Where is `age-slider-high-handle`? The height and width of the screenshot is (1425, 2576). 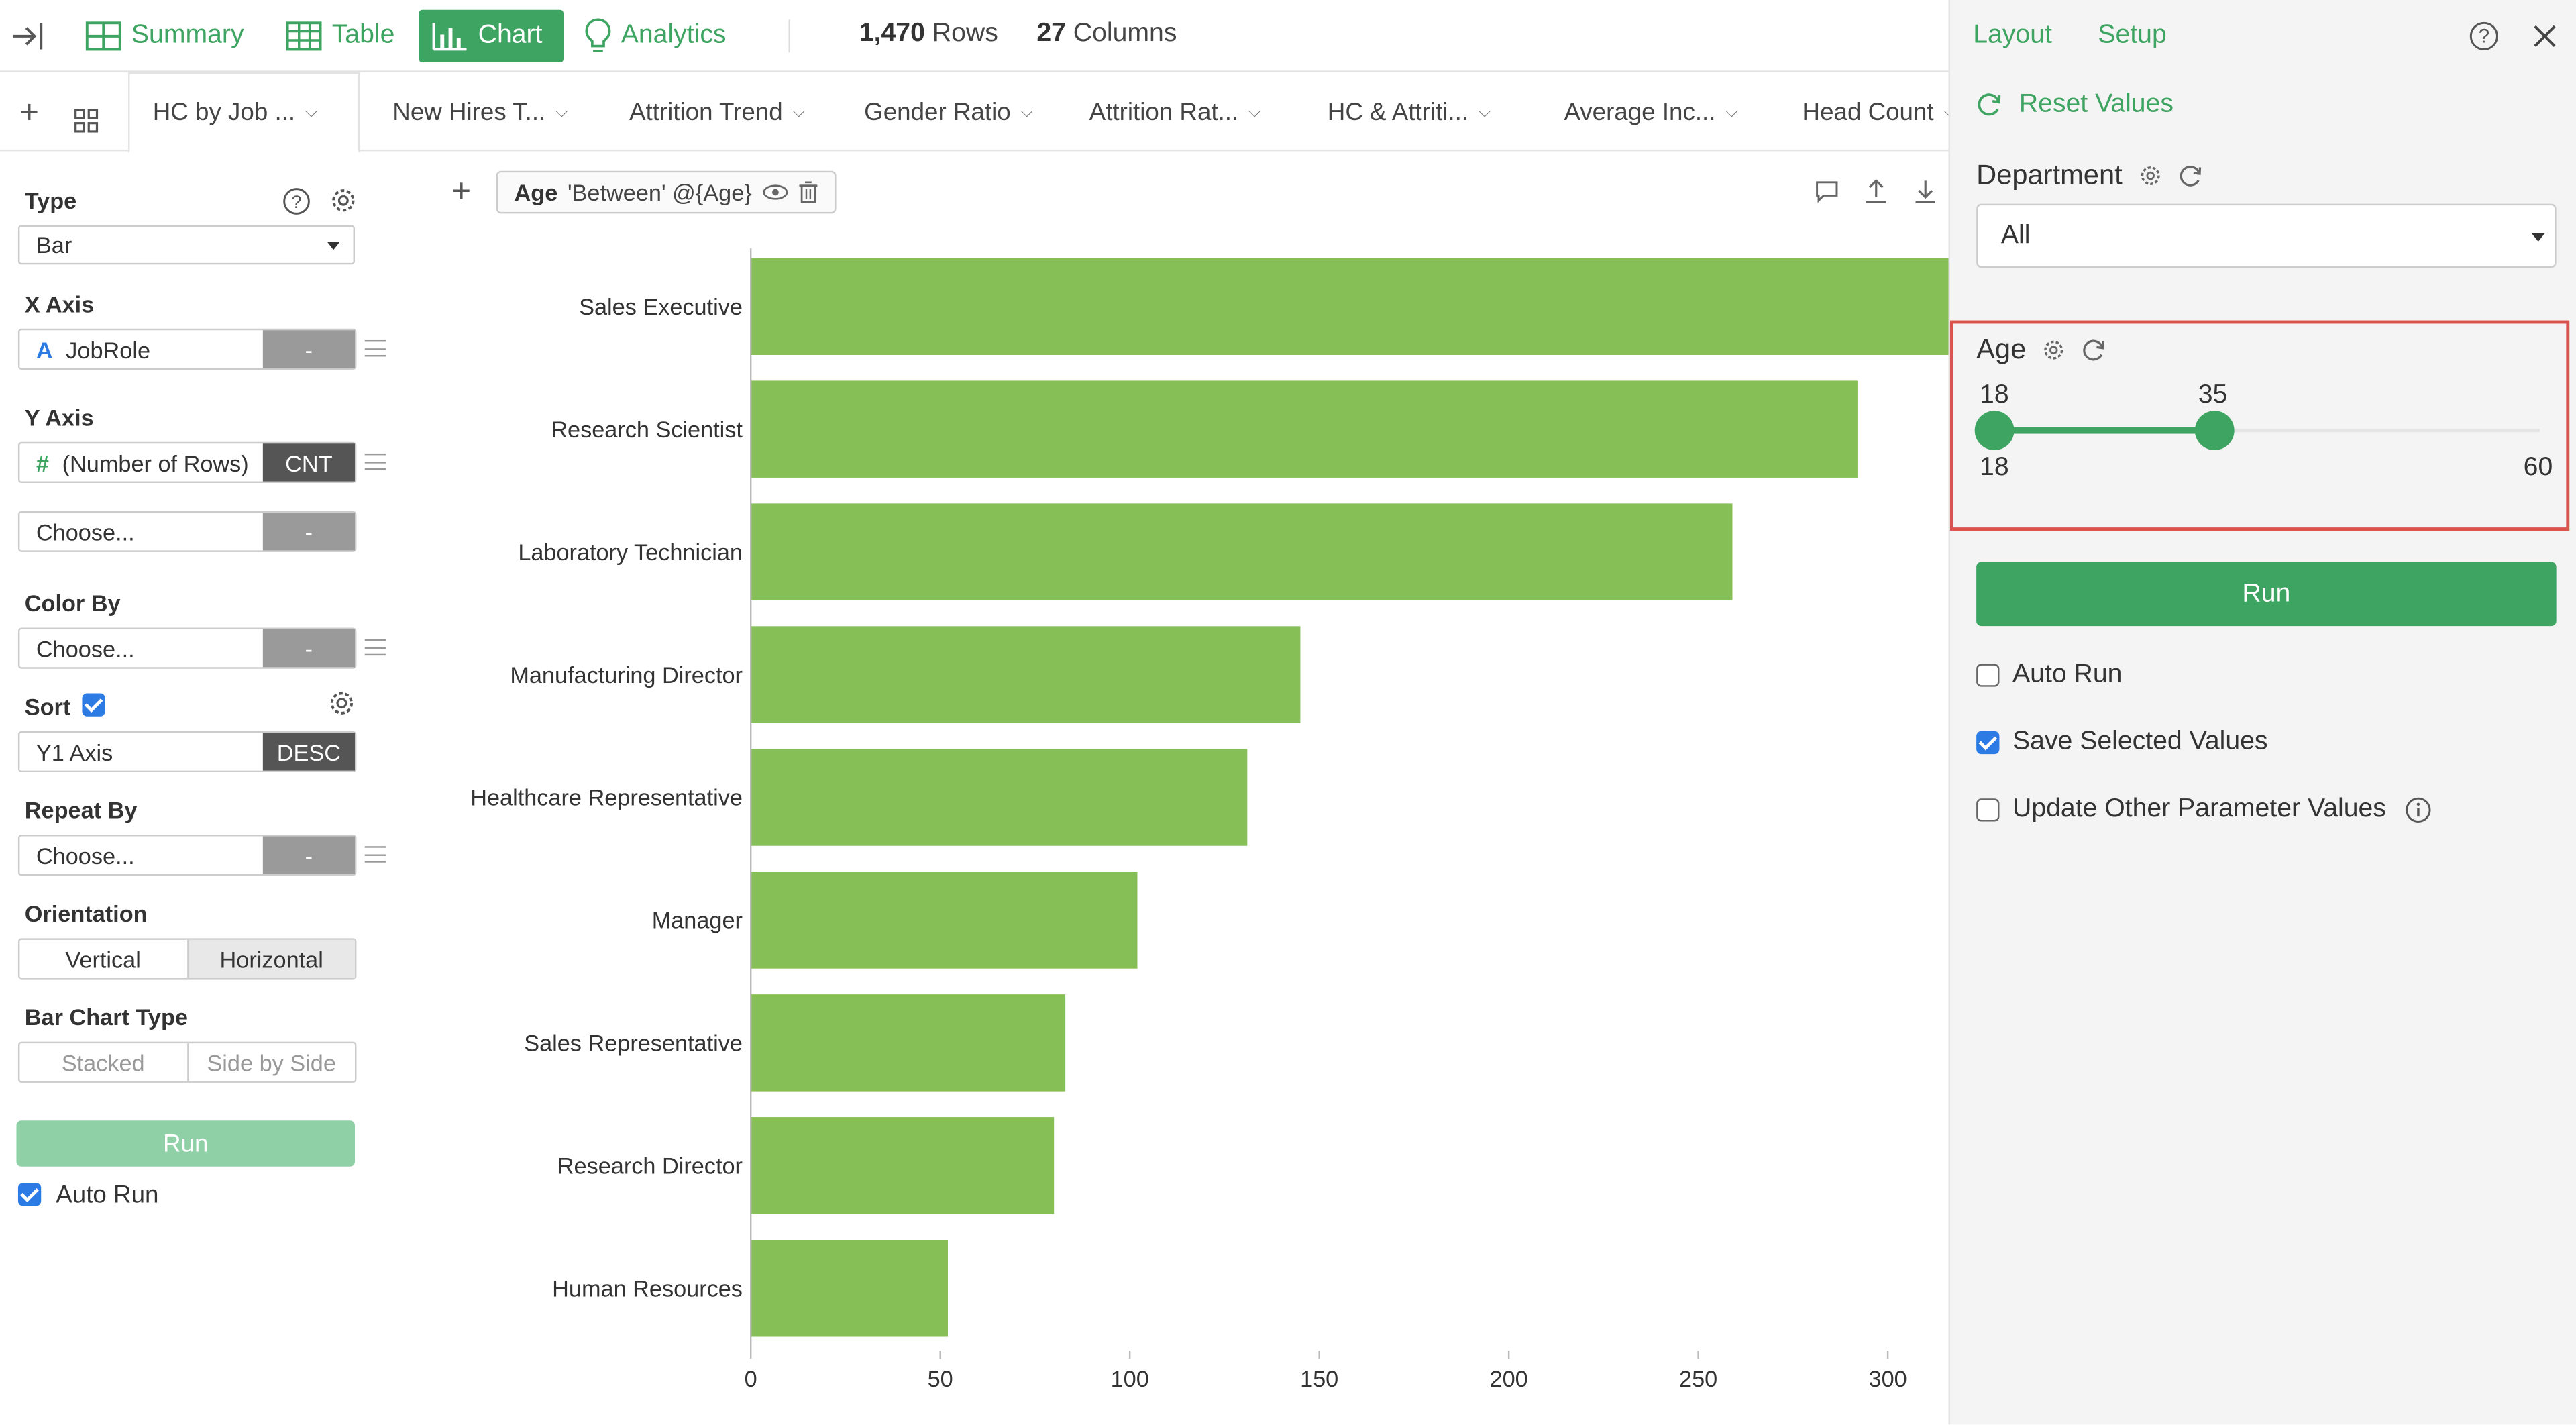 age-slider-high-handle is located at coordinates (2215, 431).